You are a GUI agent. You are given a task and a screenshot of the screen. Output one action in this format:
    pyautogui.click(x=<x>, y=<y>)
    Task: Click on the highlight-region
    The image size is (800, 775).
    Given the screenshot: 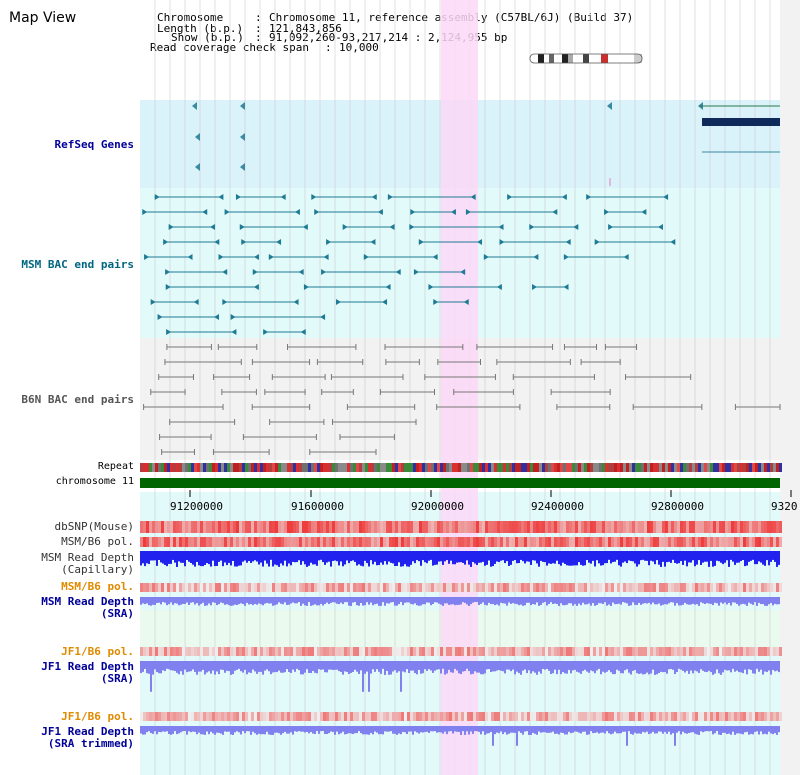 What is the action you would take?
    pyautogui.click(x=459, y=387)
    